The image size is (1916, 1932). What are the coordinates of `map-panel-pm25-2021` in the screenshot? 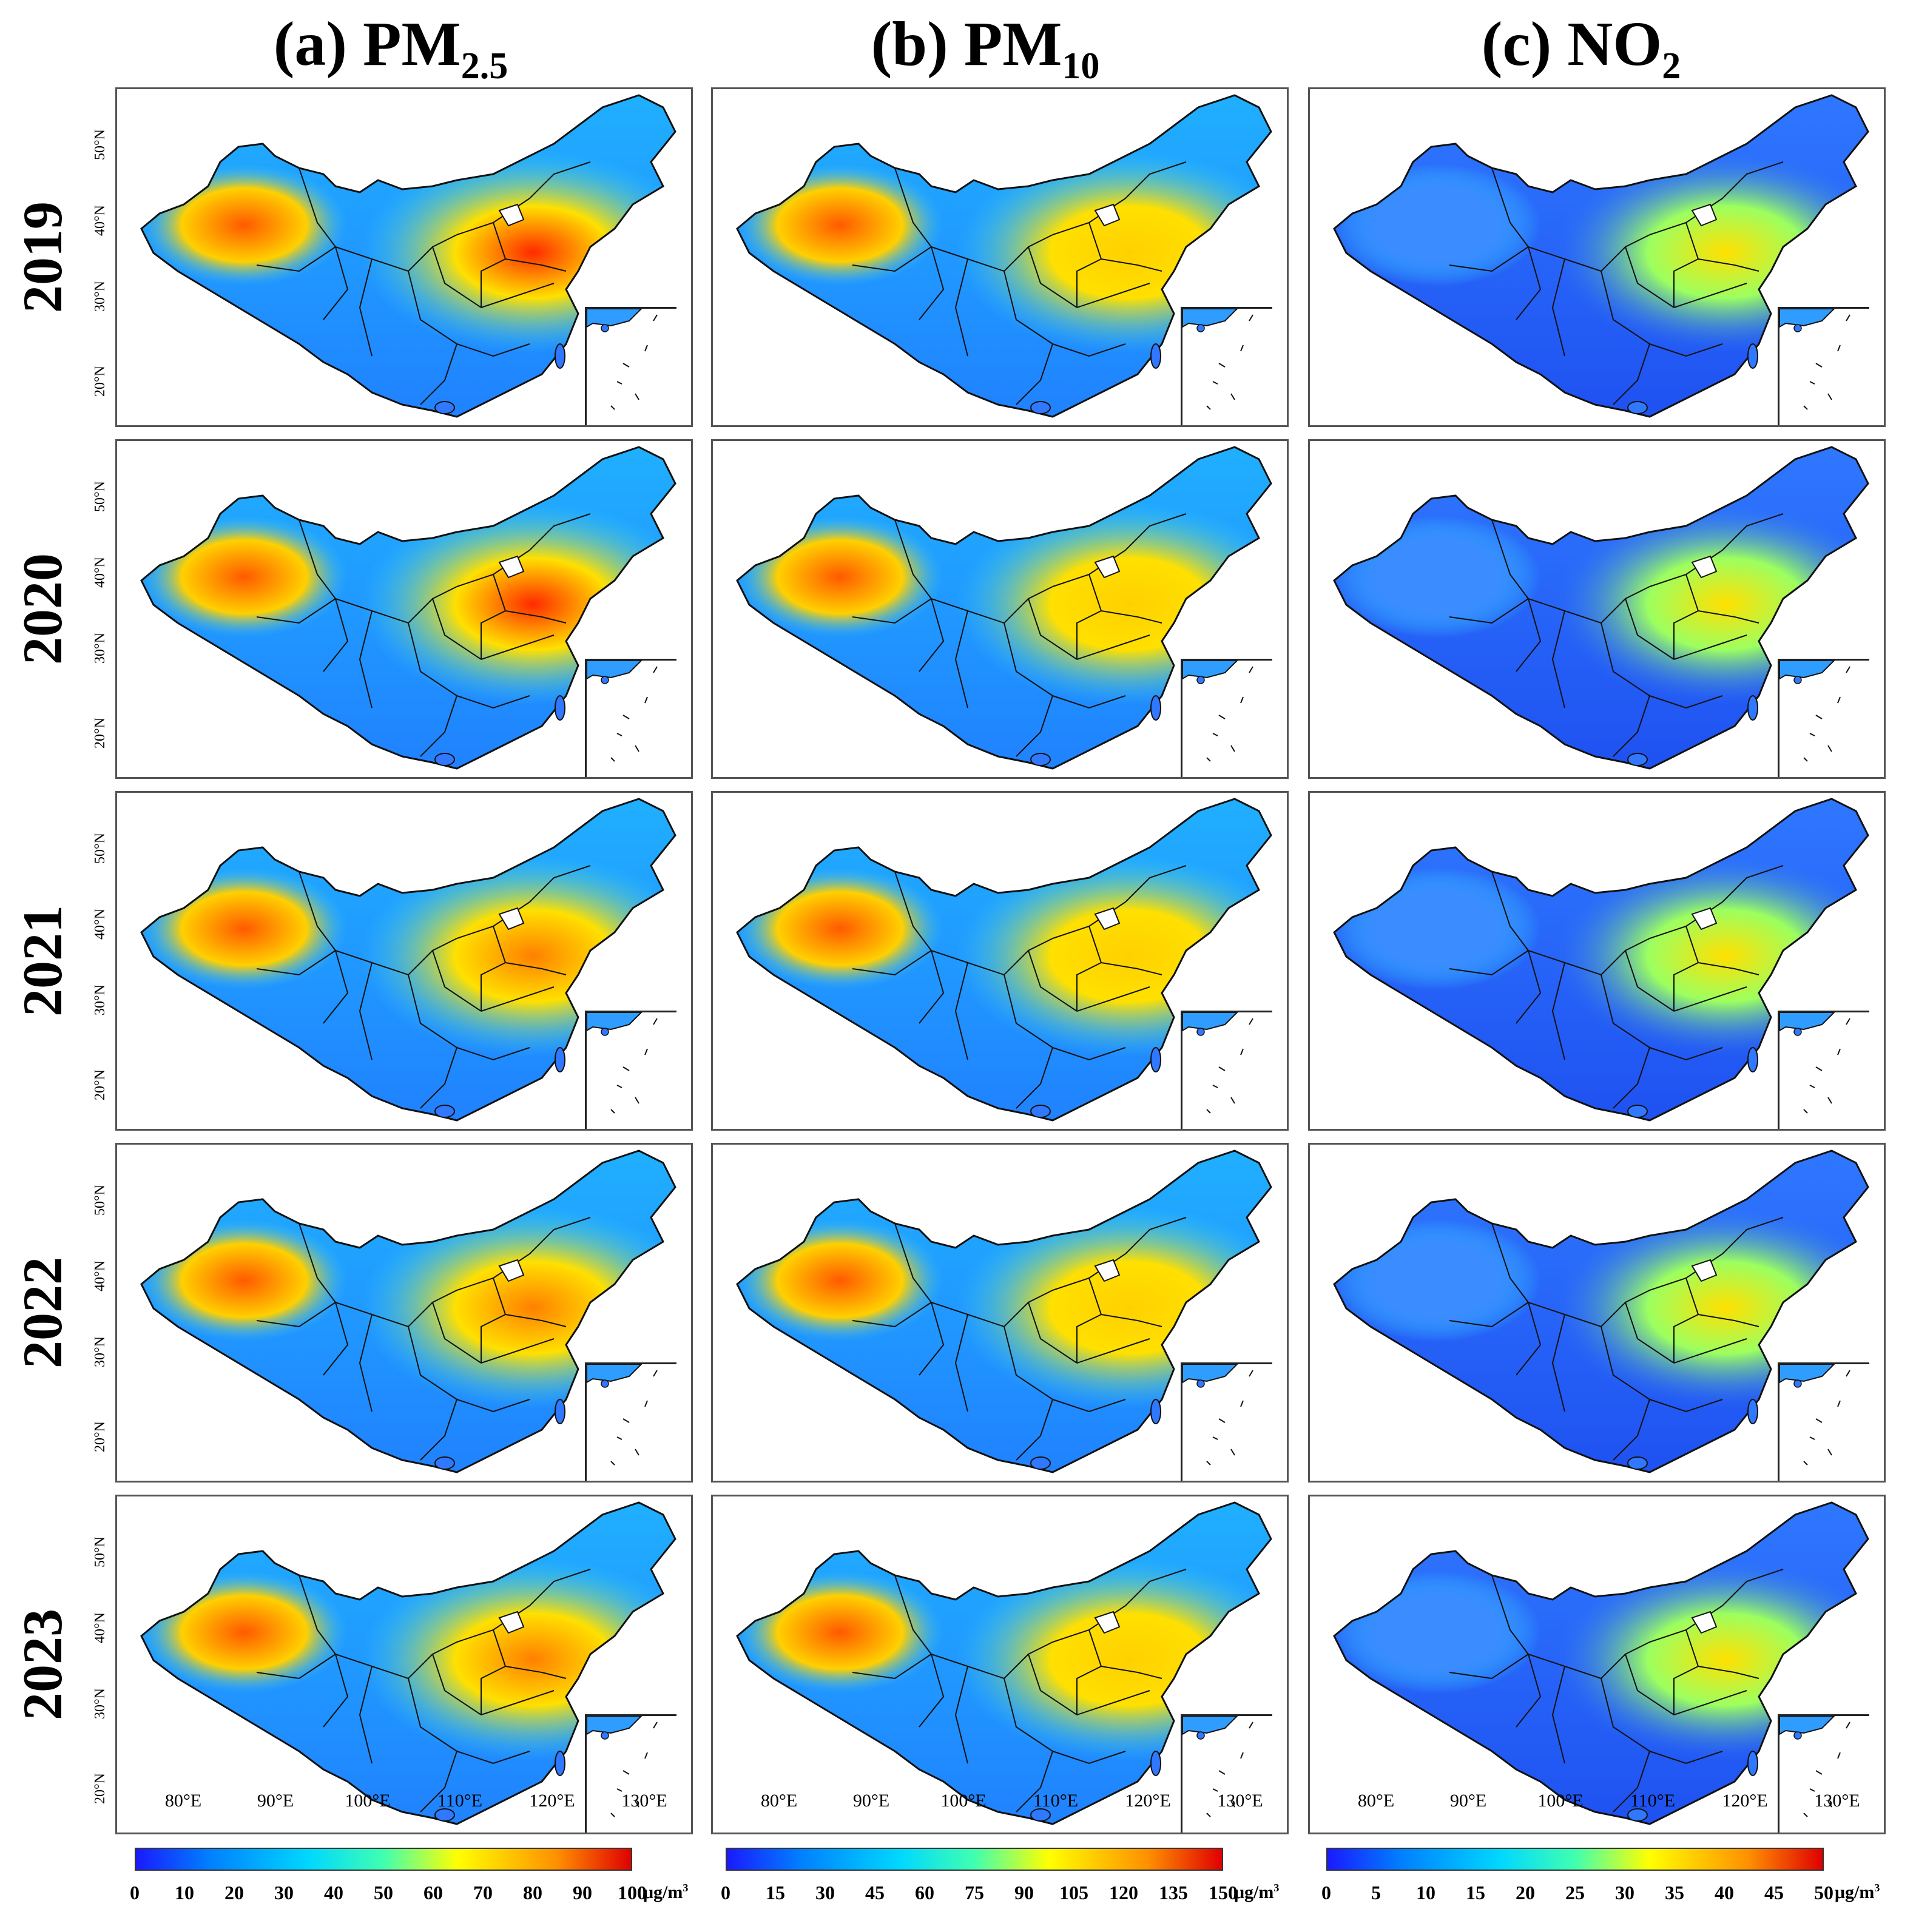 It's located at (404, 961).